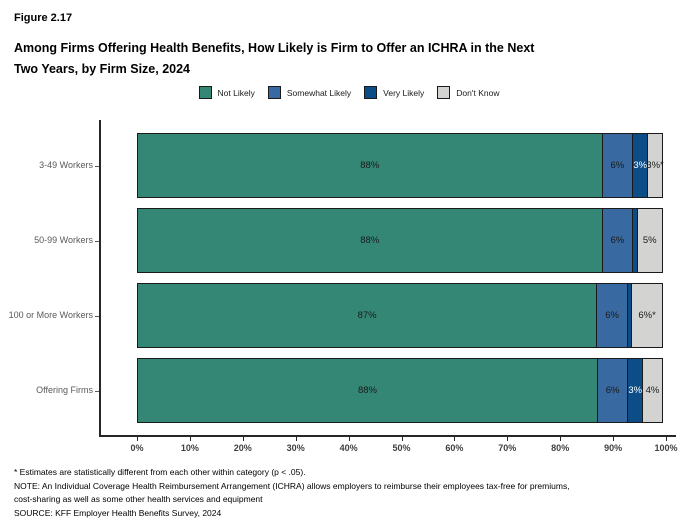 The height and width of the screenshot is (525, 698). Describe the element at coordinates (43, 18) in the screenshot. I see `figure-number: Figure 2.17` at that location.